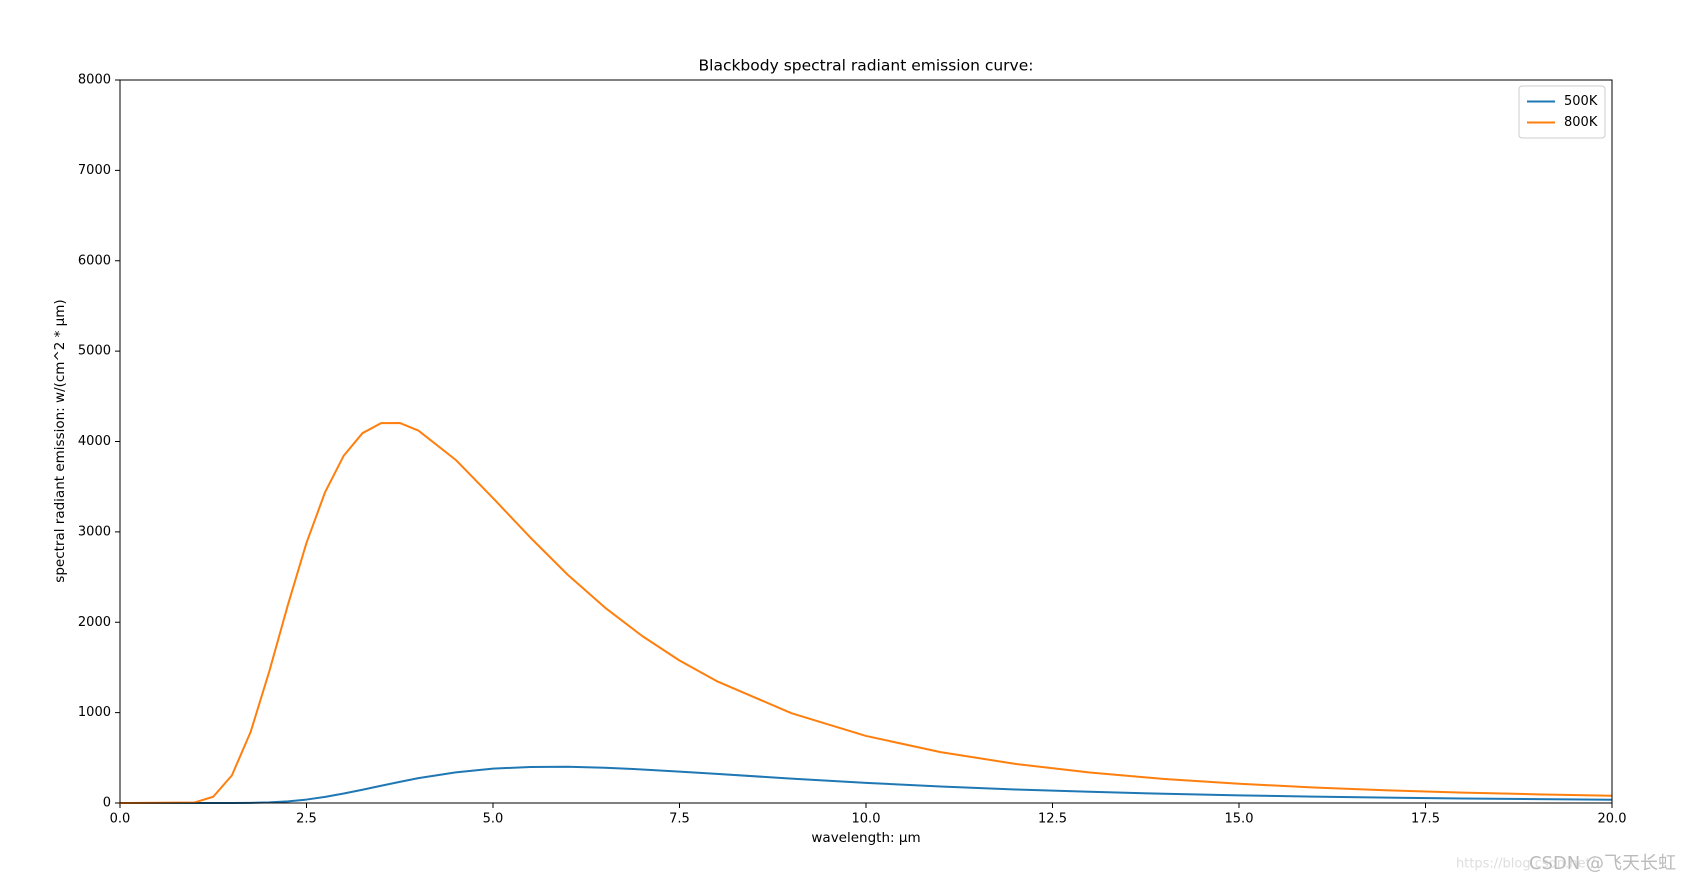 Image resolution: width=1683 pixels, height=879 pixels. Describe the element at coordinates (866, 784) in the screenshot. I see `data-line` at that location.